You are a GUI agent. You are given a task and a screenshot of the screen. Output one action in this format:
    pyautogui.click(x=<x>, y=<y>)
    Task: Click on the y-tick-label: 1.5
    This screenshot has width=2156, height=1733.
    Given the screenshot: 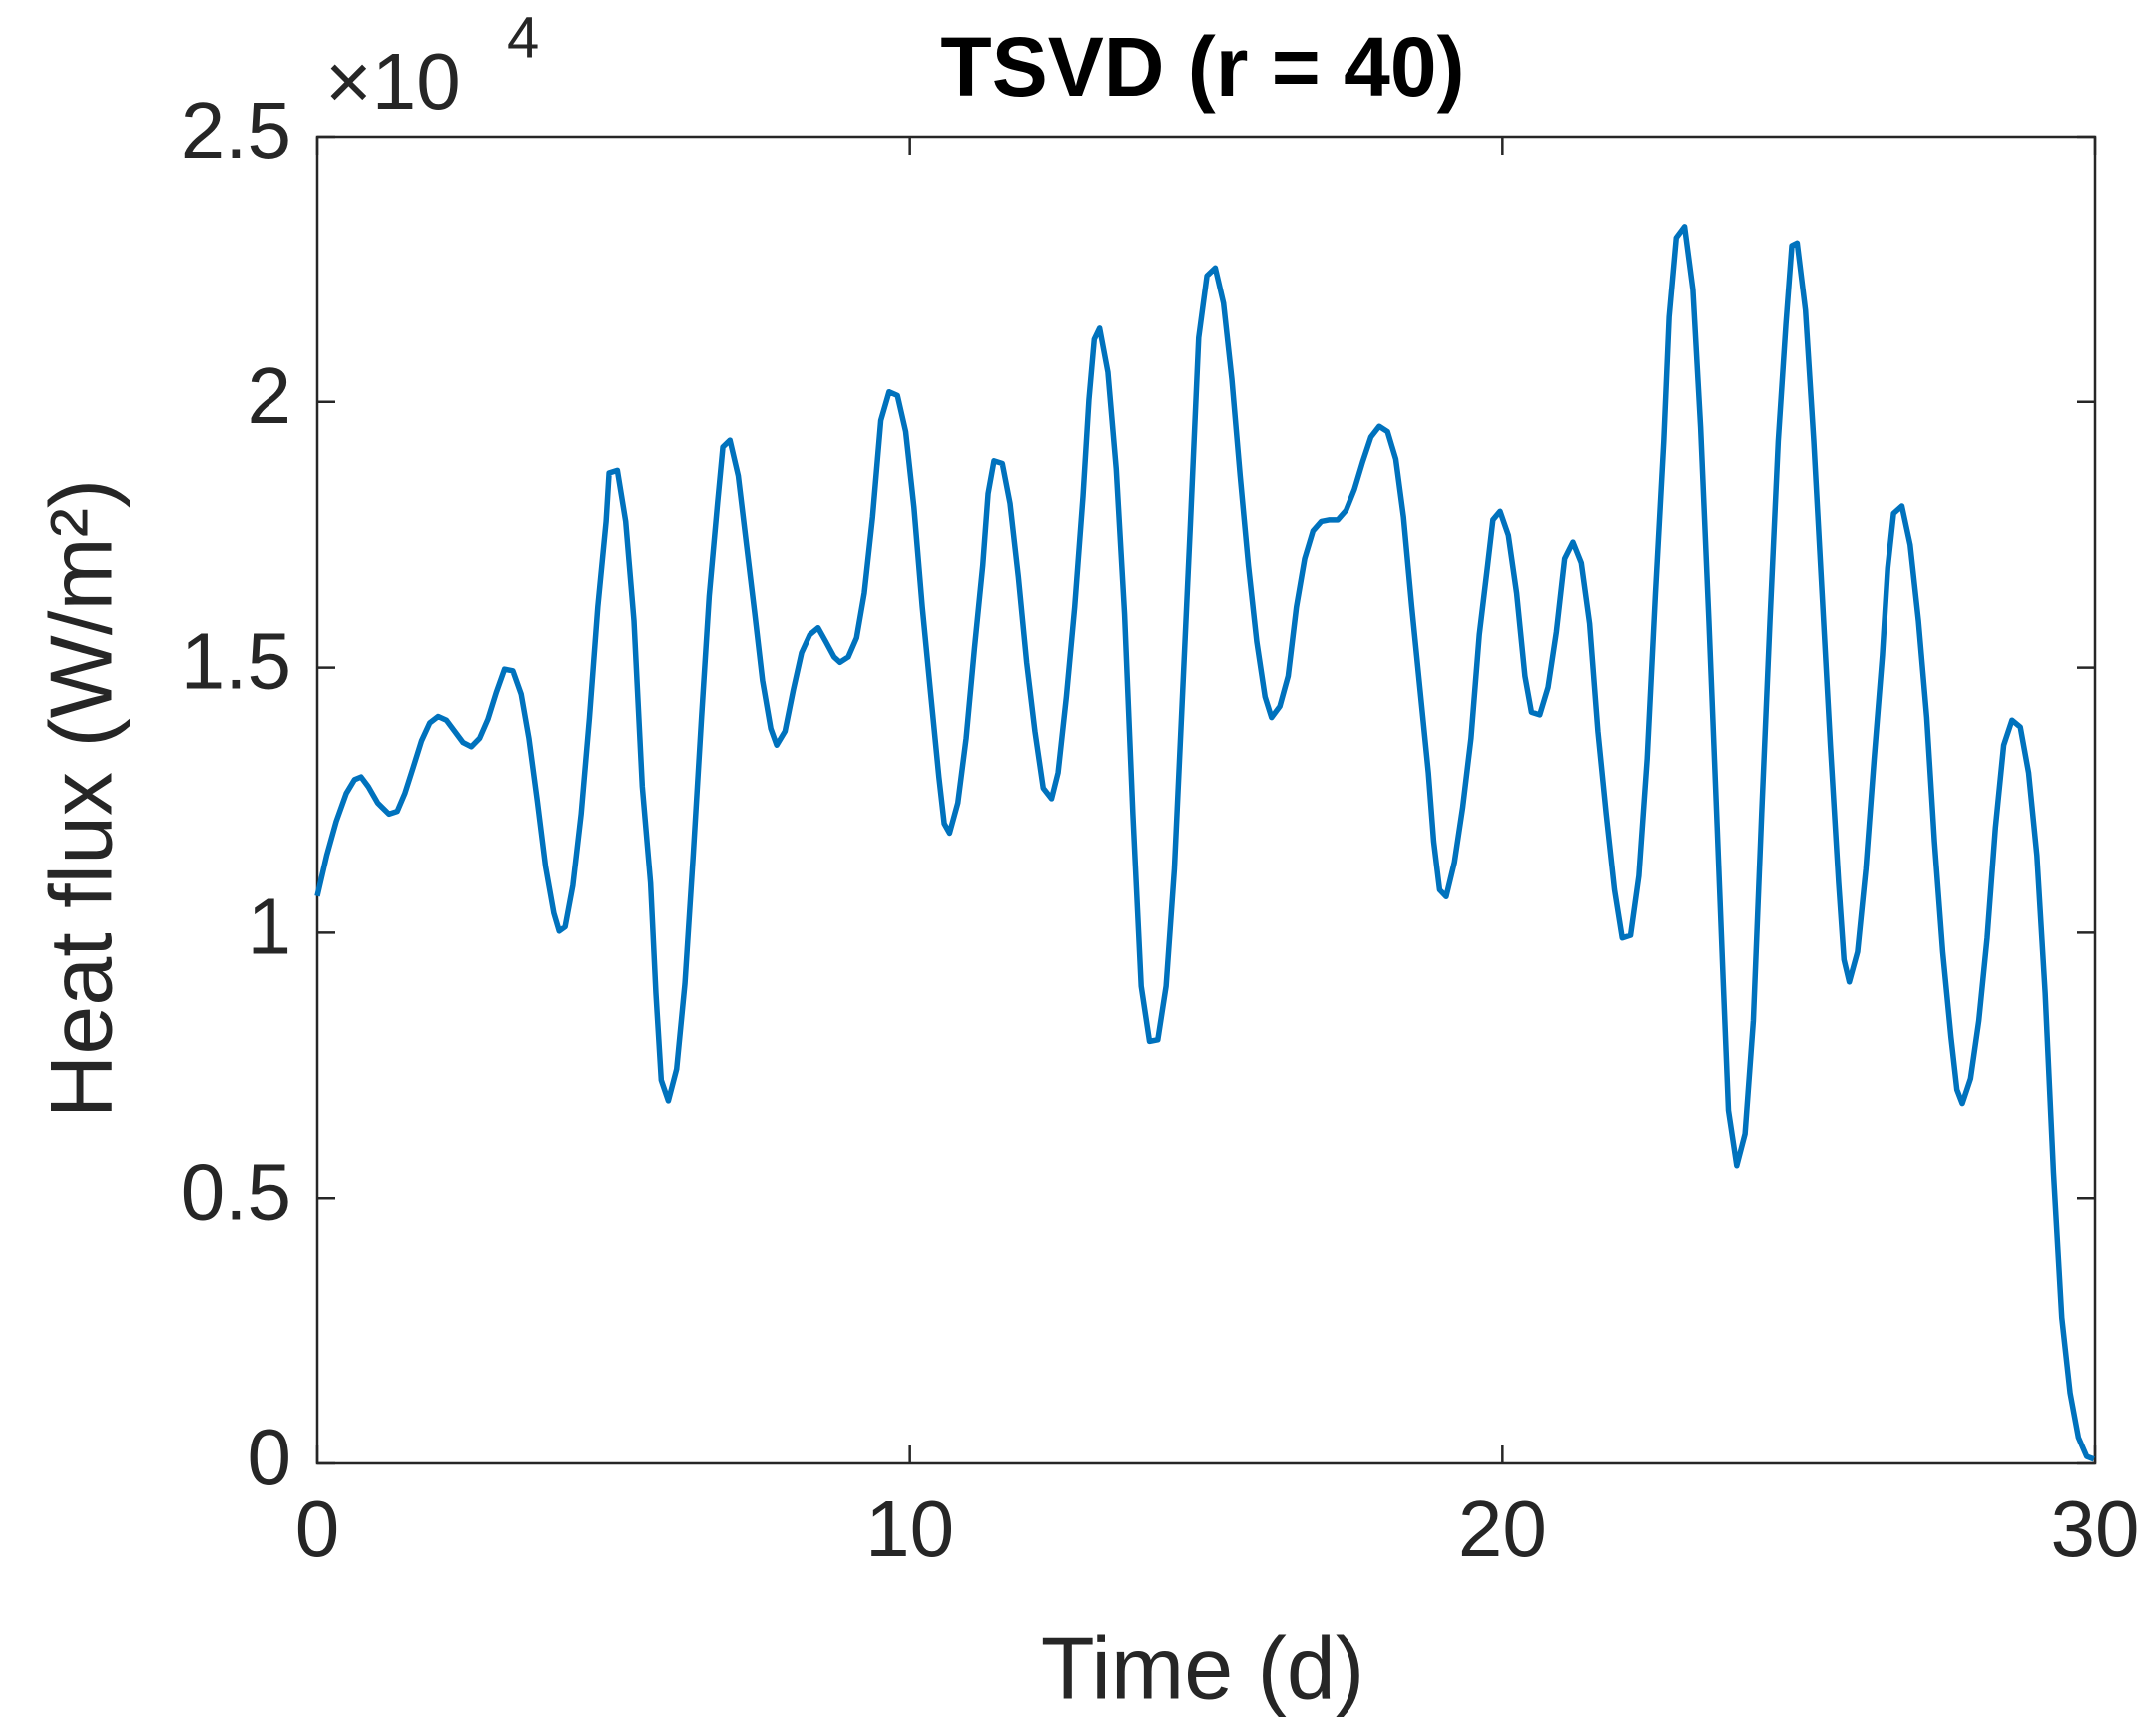 What is the action you would take?
    pyautogui.click(x=236, y=661)
    